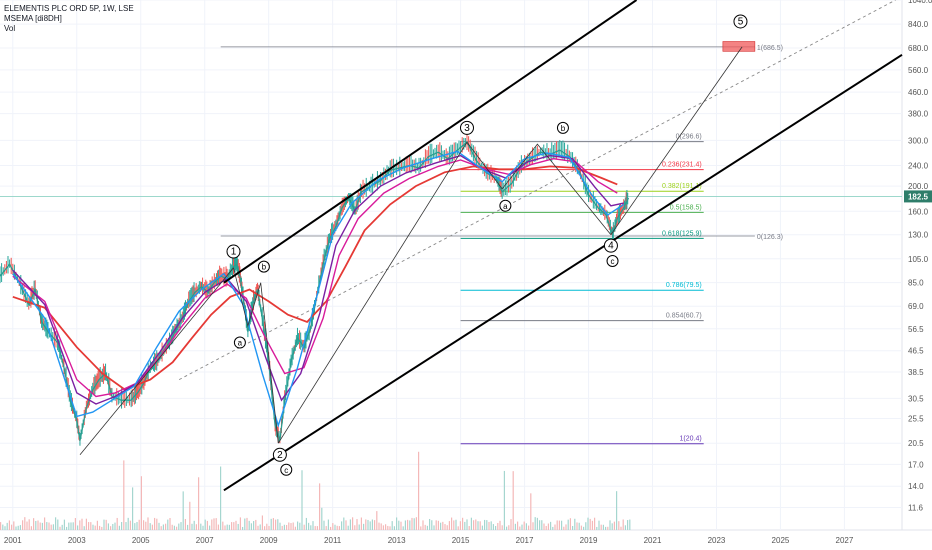 This screenshot has height=550, width=932. Describe the element at coordinates (10, 28) in the screenshot. I see `volume-label: Vol` at that location.